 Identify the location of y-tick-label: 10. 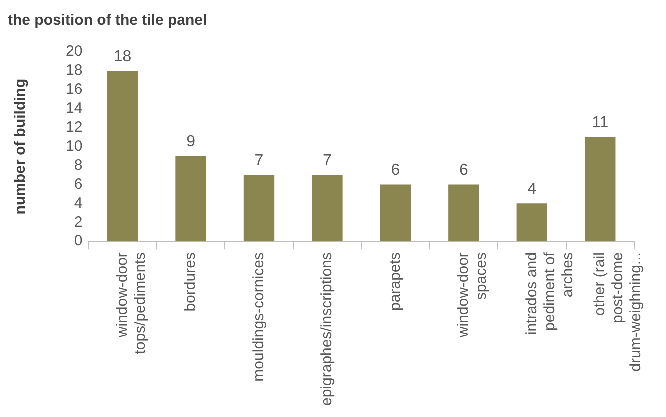
(74, 146).